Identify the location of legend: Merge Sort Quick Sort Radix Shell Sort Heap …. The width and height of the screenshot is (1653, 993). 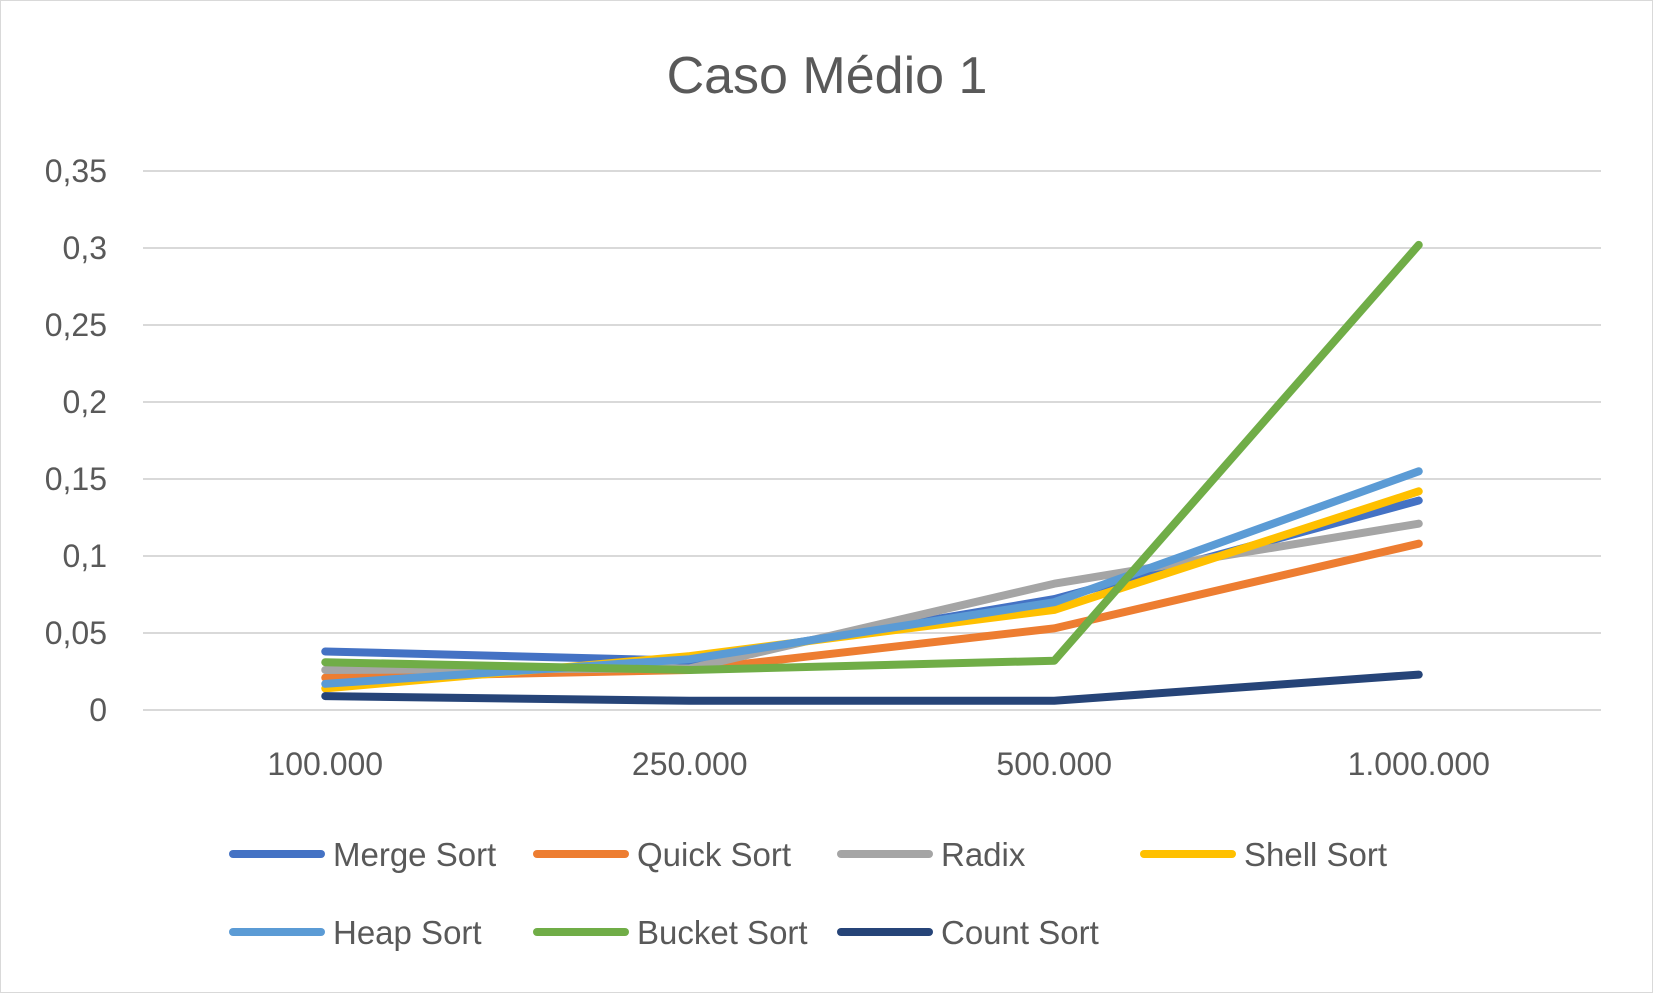
(808, 893).